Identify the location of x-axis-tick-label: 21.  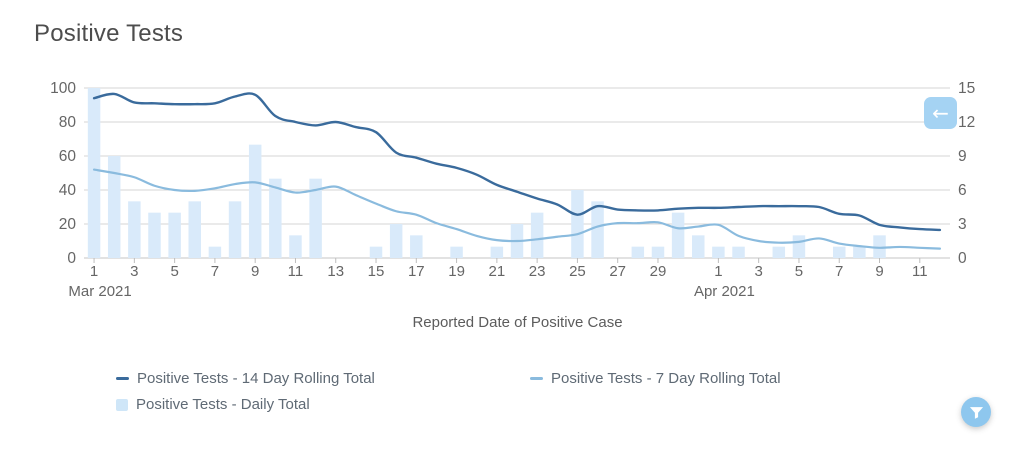
(497, 271).